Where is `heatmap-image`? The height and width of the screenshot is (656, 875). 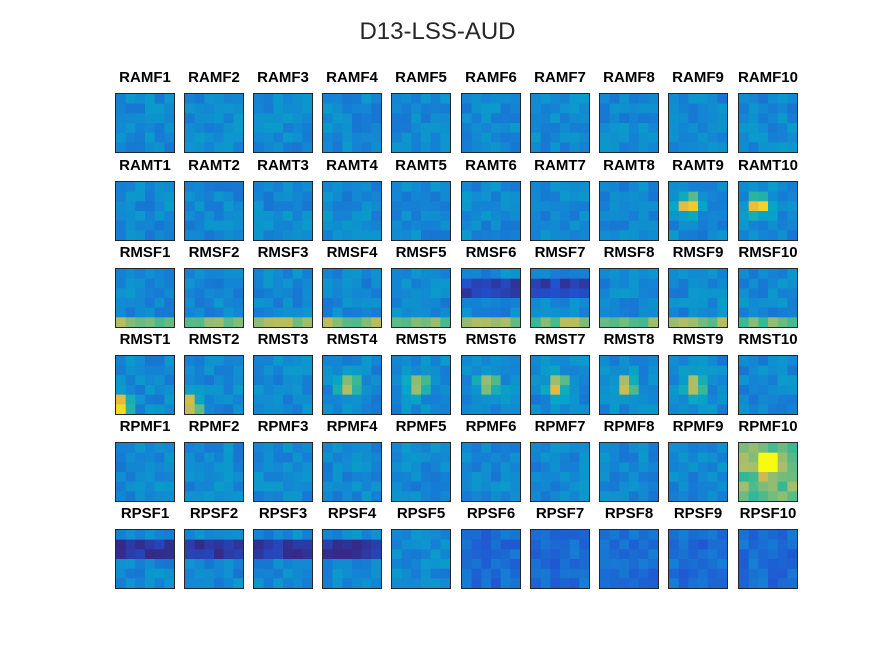
heatmap-image is located at coordinates (491, 211).